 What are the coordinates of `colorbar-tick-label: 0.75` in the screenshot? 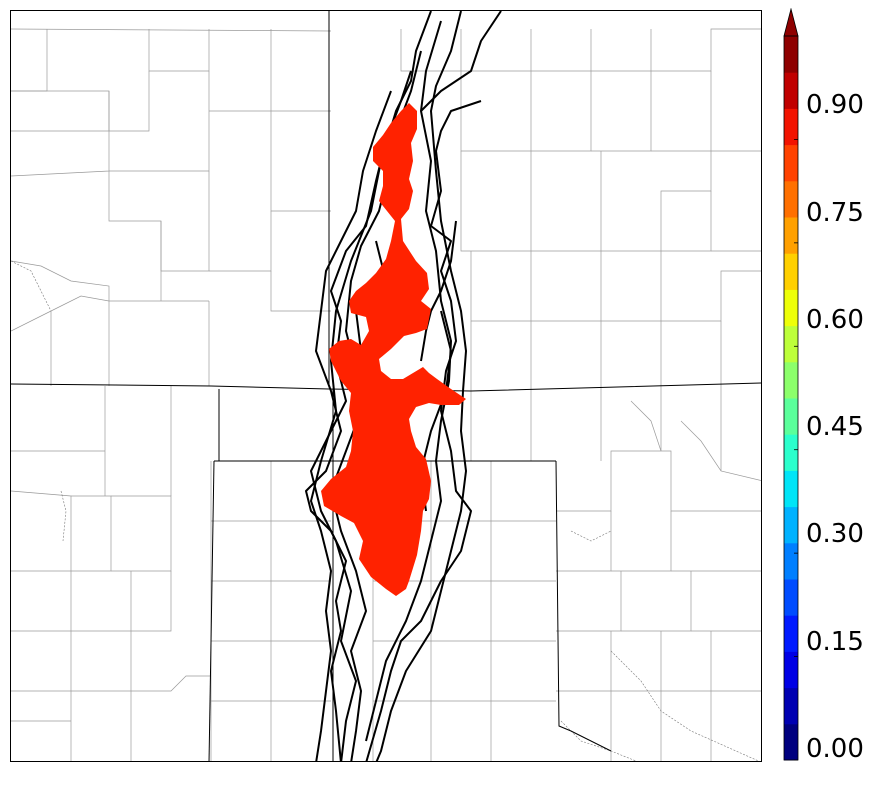 It's located at (835, 213).